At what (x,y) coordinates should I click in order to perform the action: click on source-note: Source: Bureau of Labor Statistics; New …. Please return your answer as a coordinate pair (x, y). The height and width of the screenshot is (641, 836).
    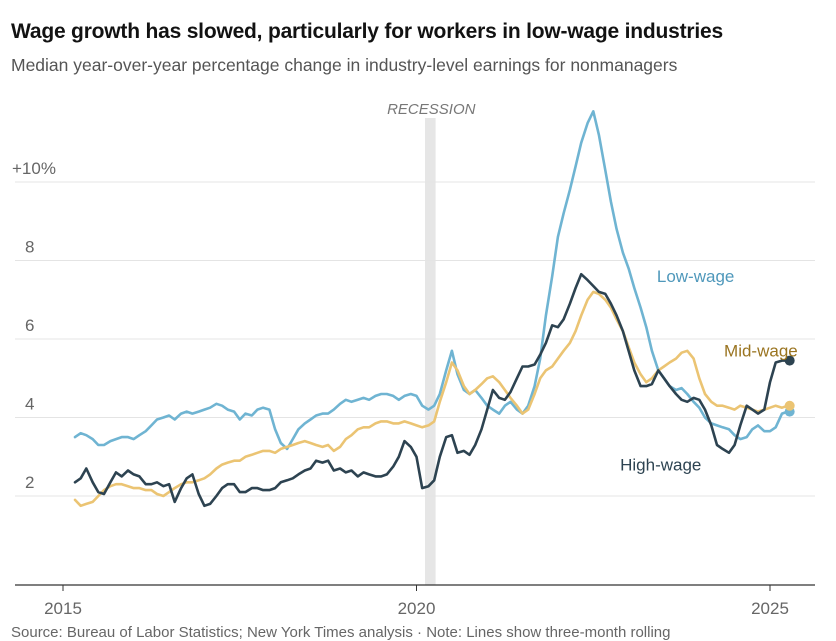
    Looking at the image, I should click on (341, 632).